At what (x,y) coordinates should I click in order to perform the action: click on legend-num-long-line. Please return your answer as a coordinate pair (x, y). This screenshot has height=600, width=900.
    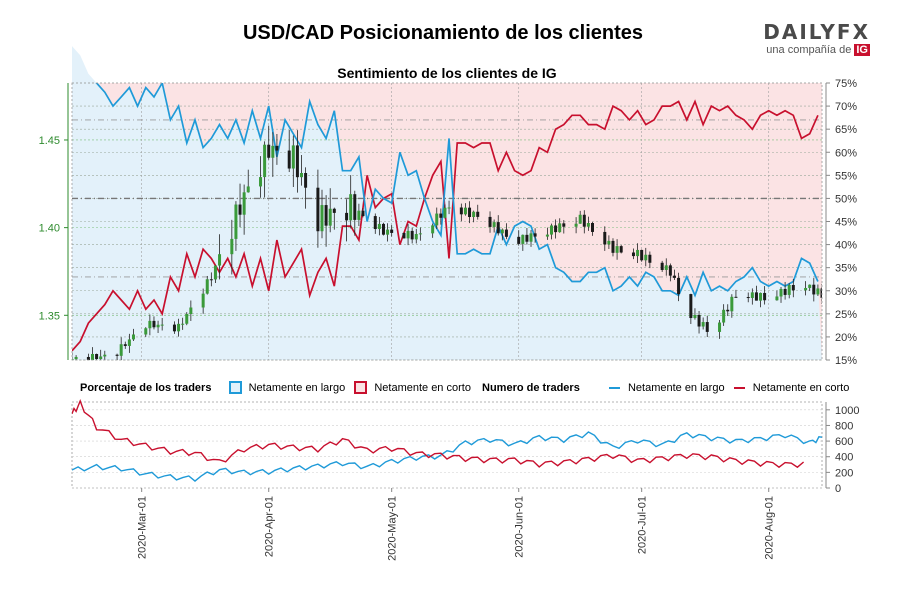
    Looking at the image, I should click on (614, 387).